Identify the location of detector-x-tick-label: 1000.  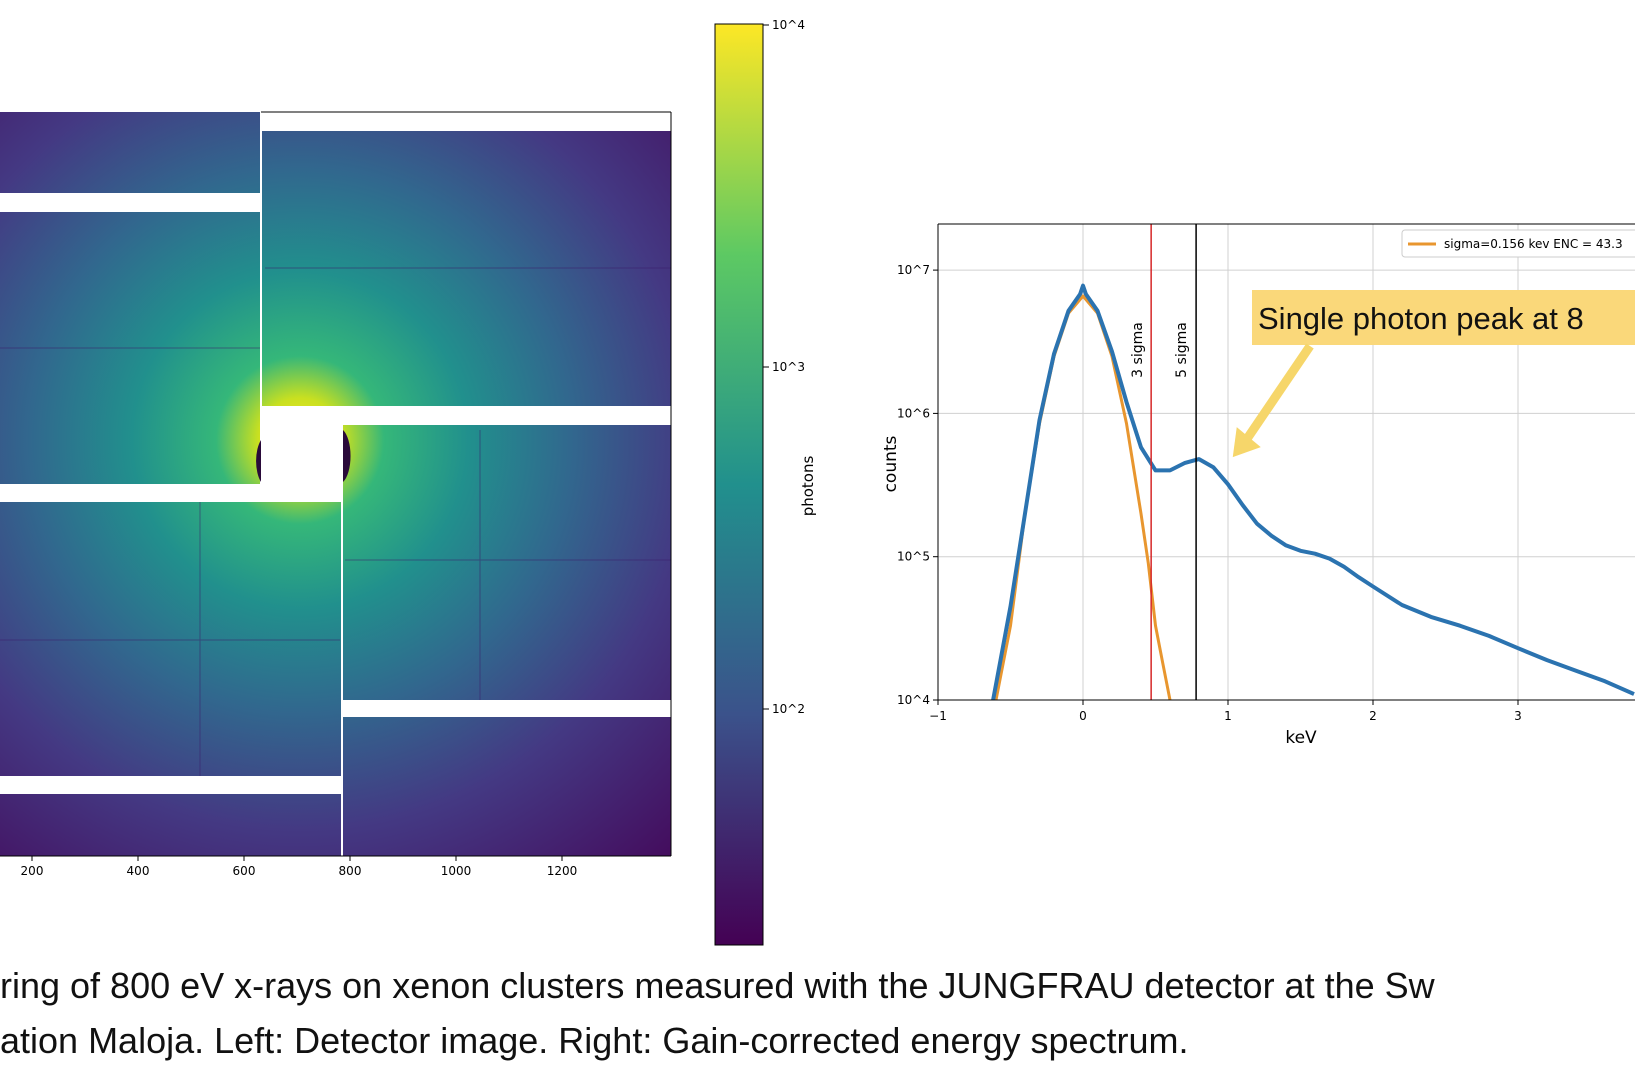
(456, 871).